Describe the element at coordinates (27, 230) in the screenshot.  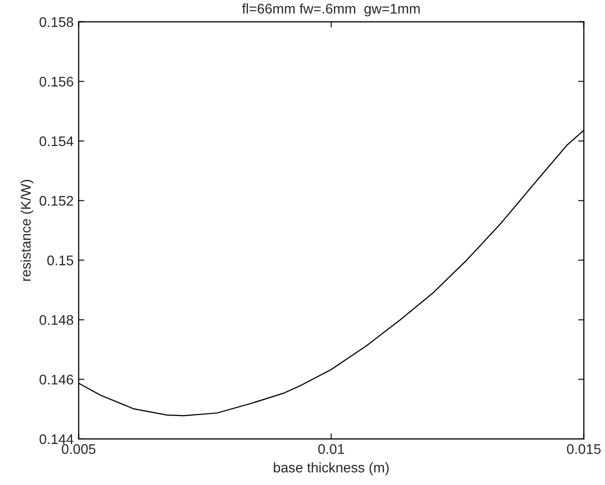
I see `y-axis-title: resistance (K/W)` at that location.